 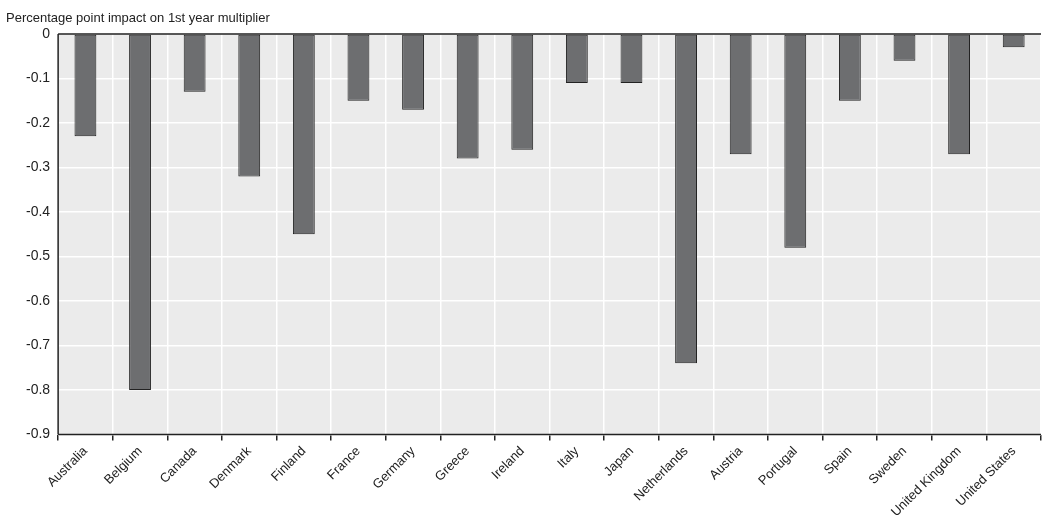 I want to click on y-tick-label: -0.3, so click(x=38, y=166).